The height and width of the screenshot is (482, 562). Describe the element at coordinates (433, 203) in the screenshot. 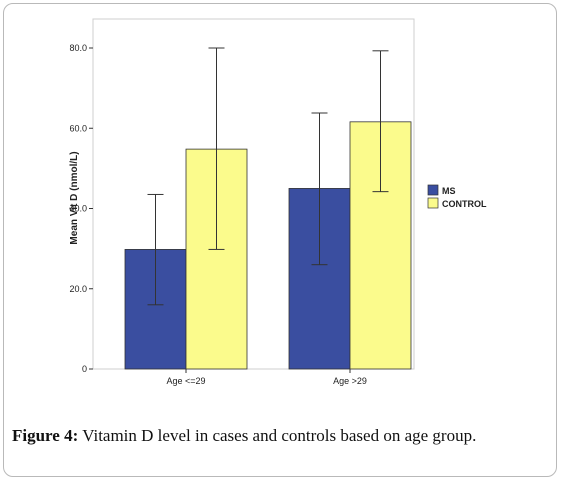

I see `legend-swatch-control` at that location.